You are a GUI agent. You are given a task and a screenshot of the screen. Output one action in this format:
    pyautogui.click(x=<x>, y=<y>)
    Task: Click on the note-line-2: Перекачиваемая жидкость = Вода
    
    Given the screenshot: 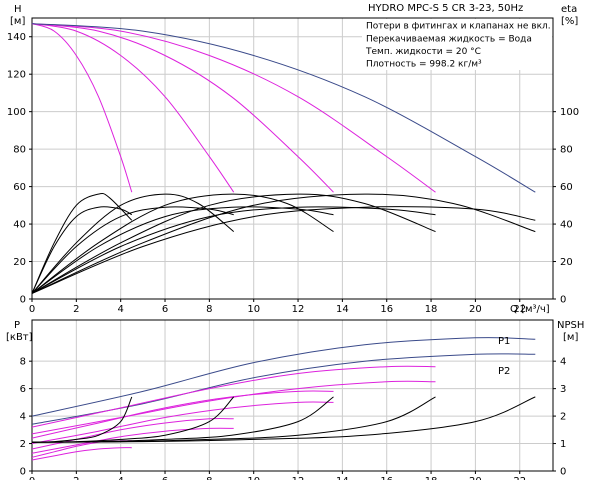 What is the action you would take?
    pyautogui.click(x=449, y=40)
    